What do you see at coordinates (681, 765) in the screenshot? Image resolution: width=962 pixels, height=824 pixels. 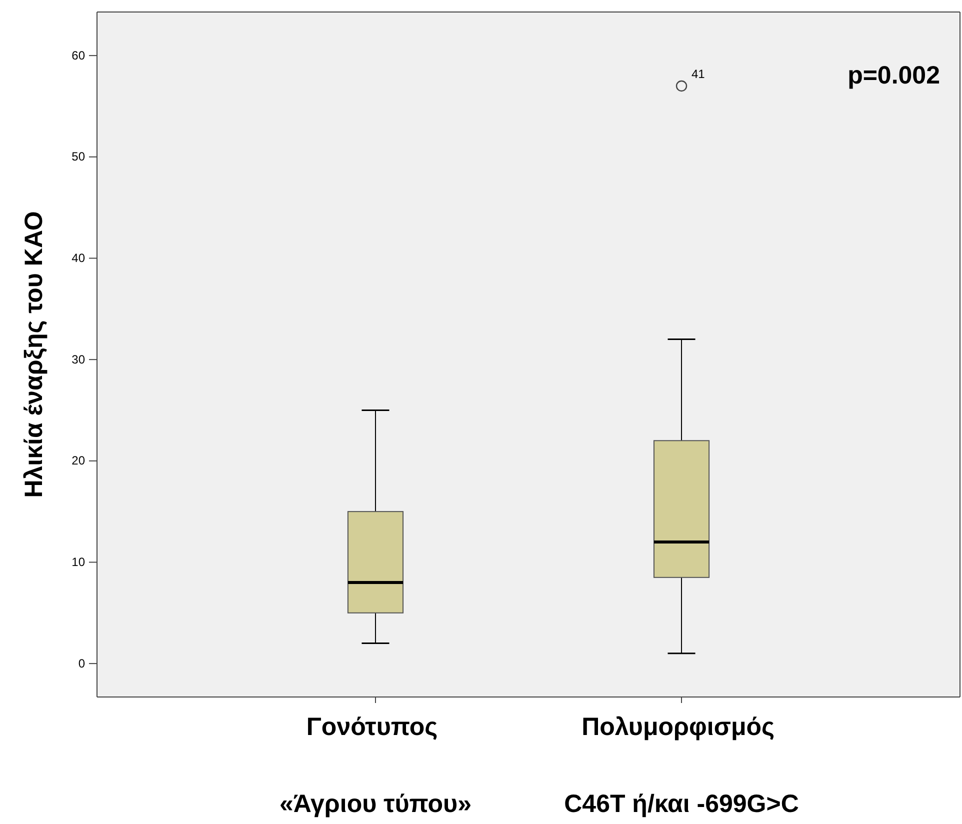 I see `category-label: Πολυμορφισμός C46T ή/και -699G>C` at bounding box center [681, 765].